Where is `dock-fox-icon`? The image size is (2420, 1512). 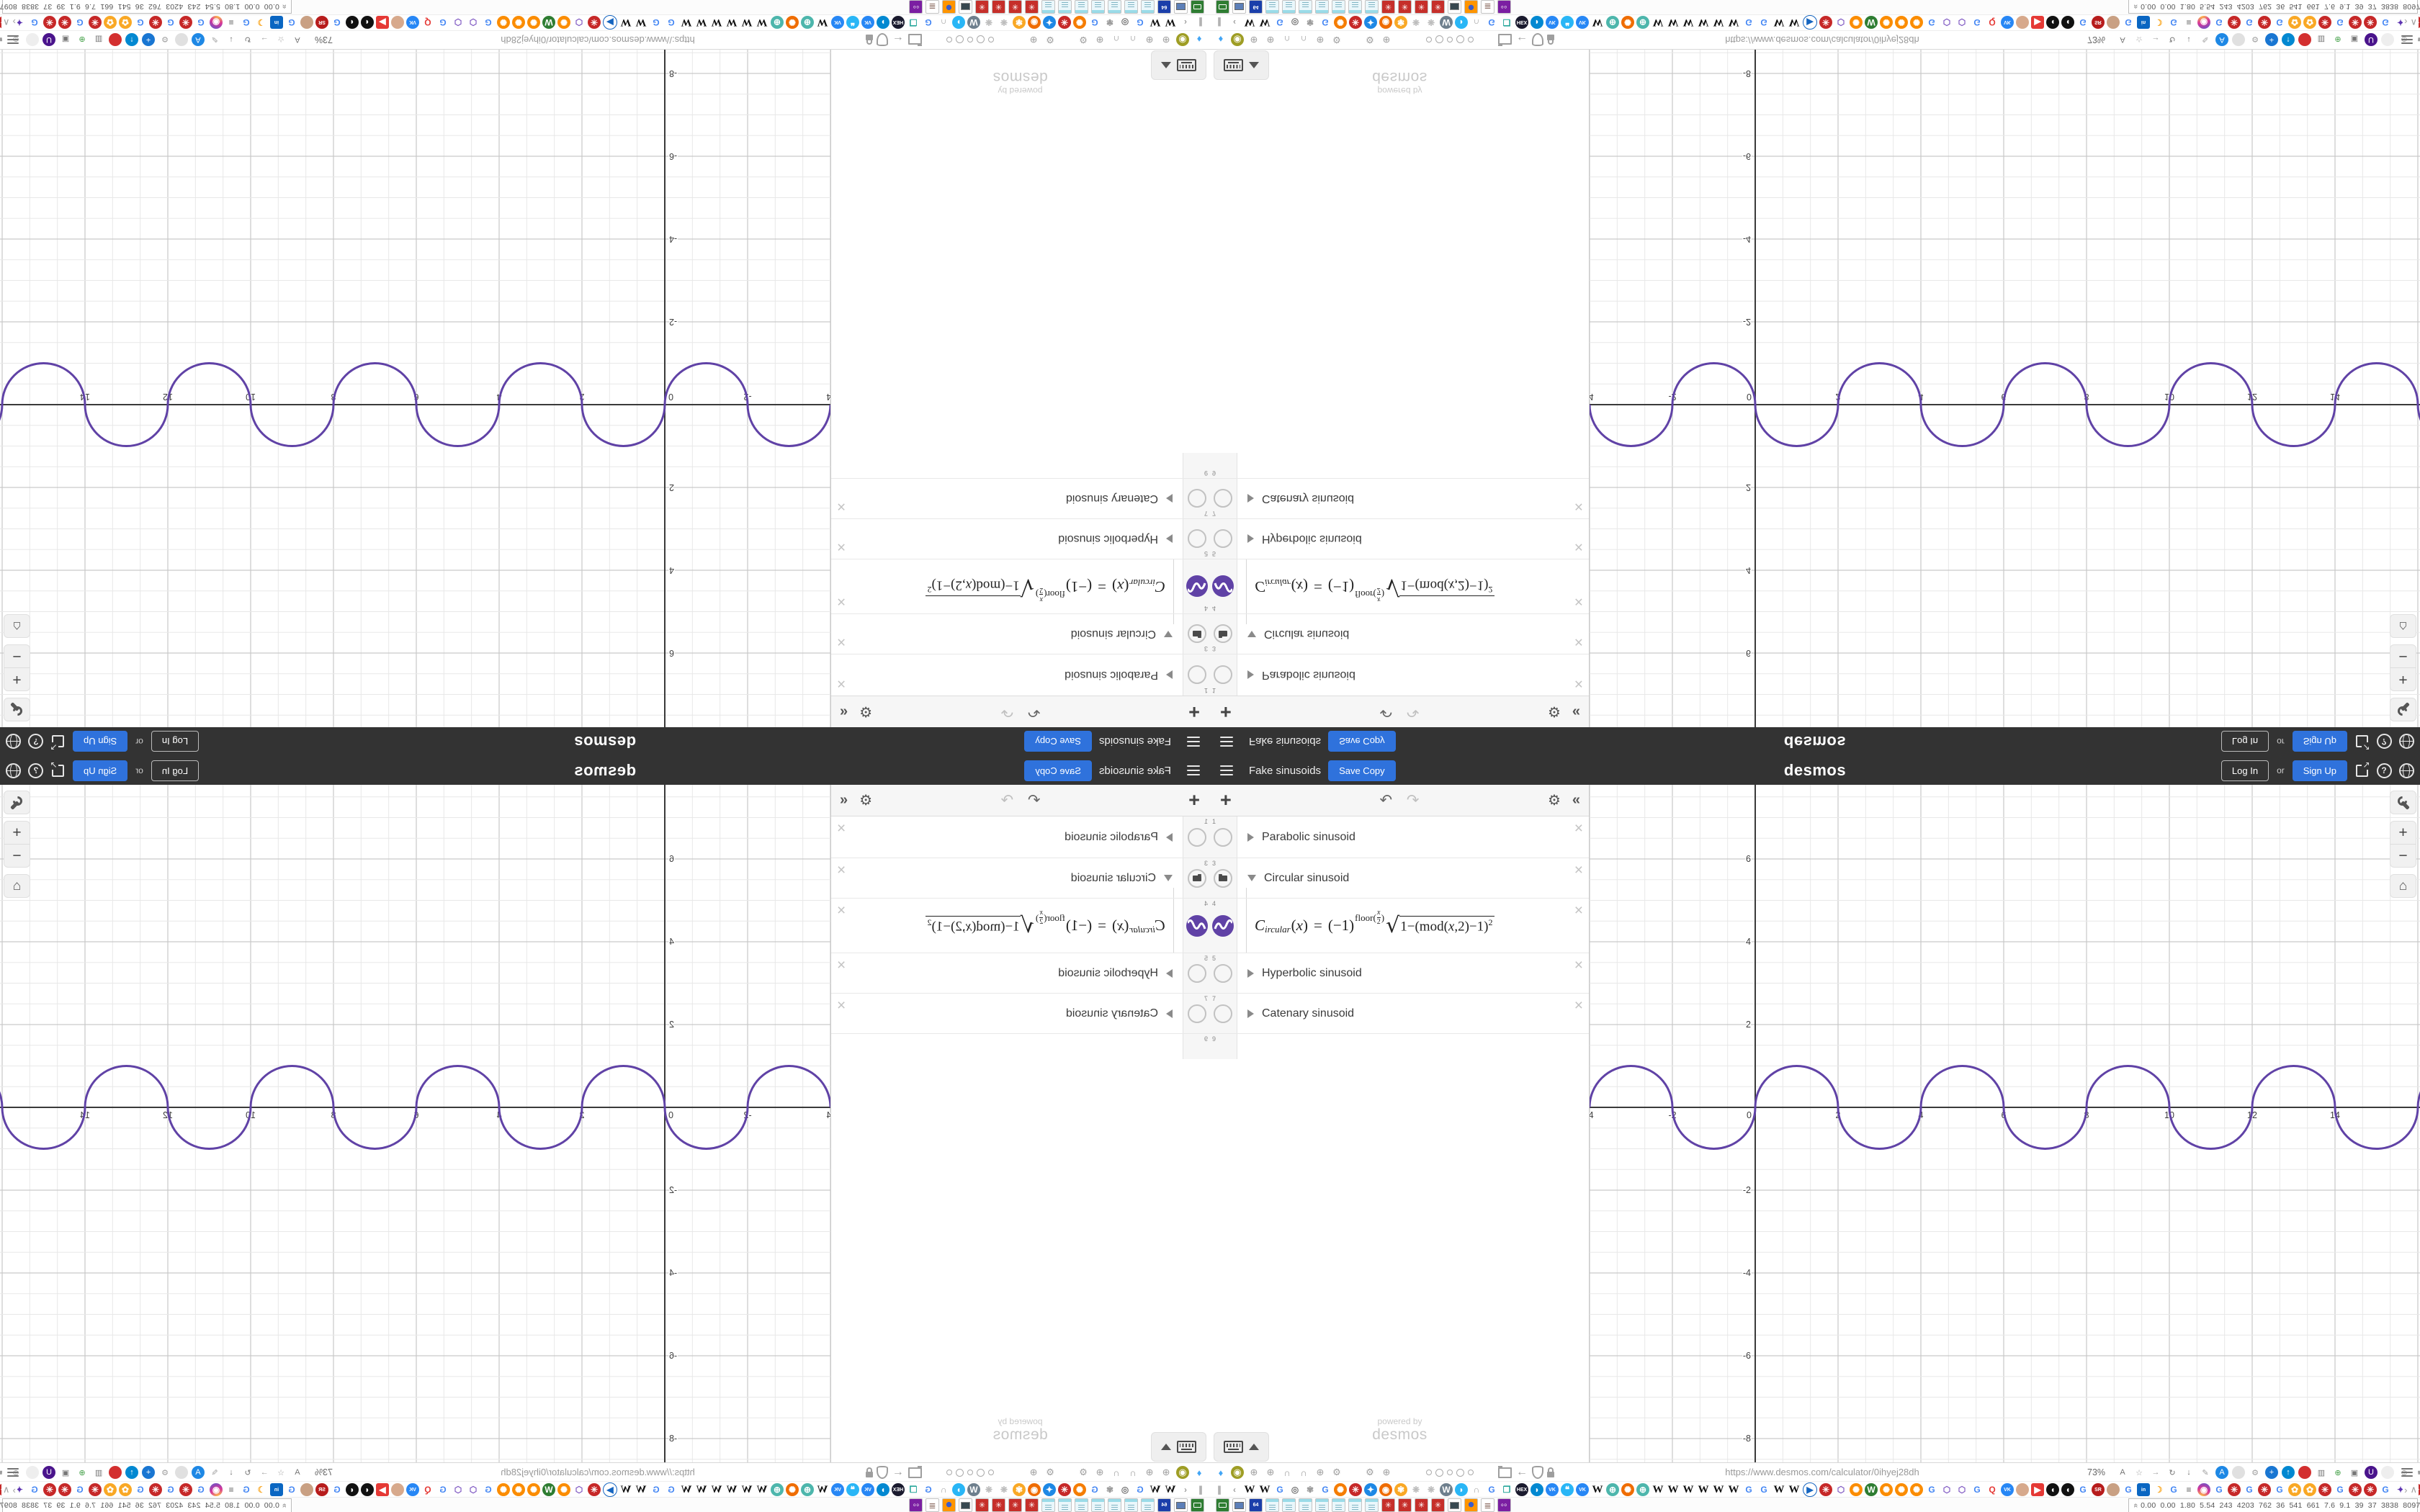 dock-fox-icon is located at coordinates (949, 1505).